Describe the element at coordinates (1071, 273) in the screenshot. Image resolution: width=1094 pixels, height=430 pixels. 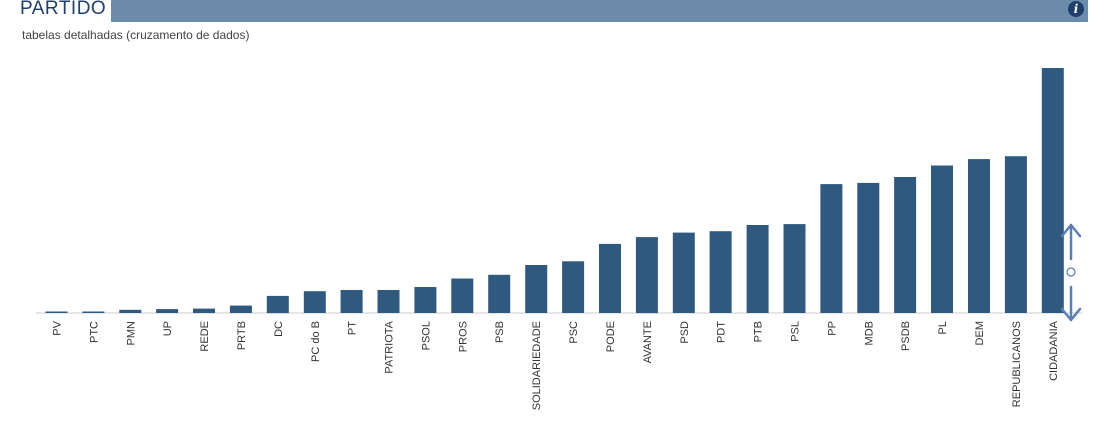
I see `vertical-resize-arrows-icon` at that location.